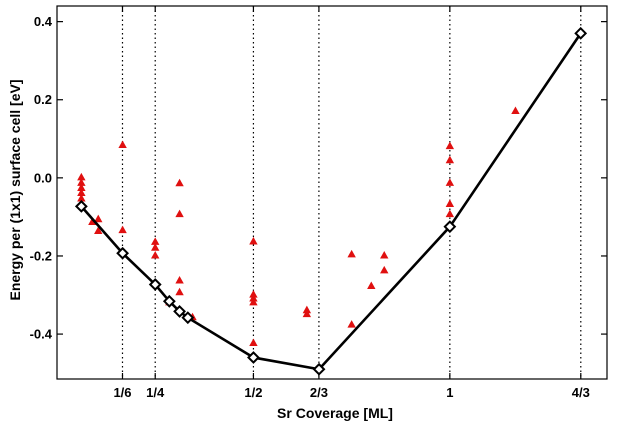  What do you see at coordinates (581, 392) in the screenshot?
I see `x-tick-label: 4/3` at bounding box center [581, 392].